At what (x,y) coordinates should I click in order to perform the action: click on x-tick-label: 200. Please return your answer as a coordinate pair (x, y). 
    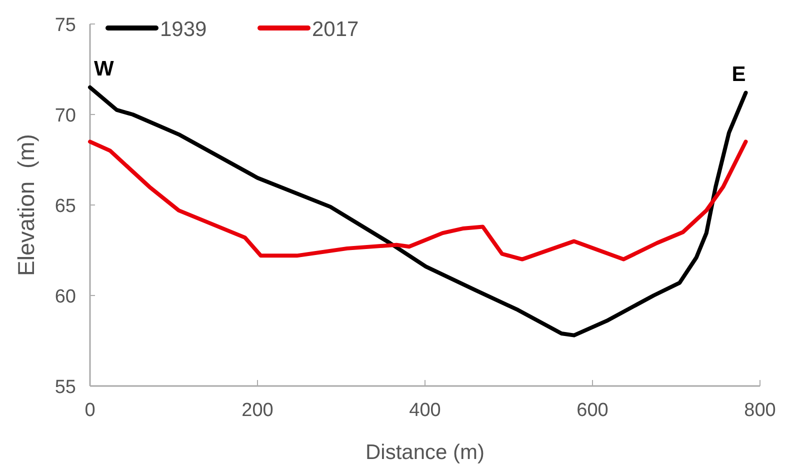
    Looking at the image, I should click on (258, 410).